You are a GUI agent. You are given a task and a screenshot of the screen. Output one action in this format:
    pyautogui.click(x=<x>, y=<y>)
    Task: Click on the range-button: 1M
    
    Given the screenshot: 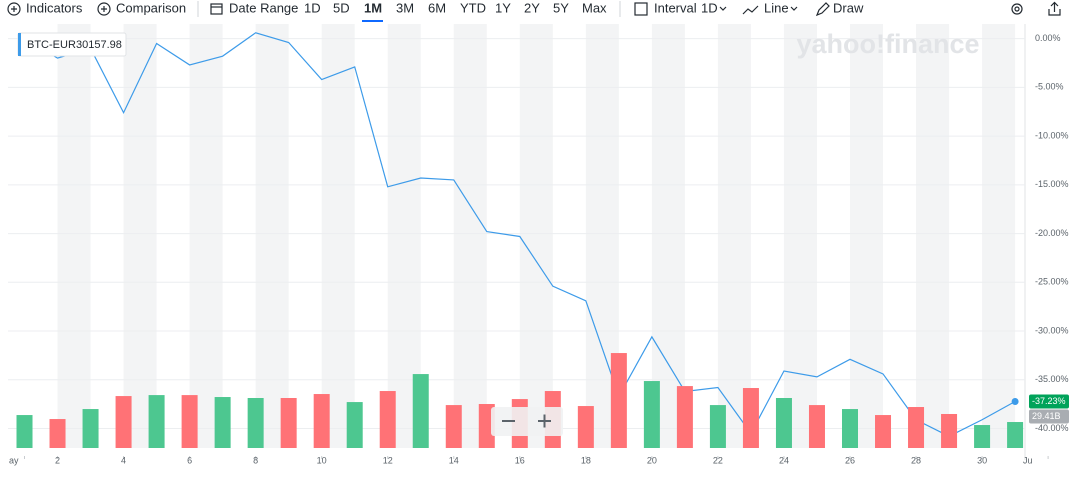 What is the action you would take?
    pyautogui.click(x=373, y=7)
    